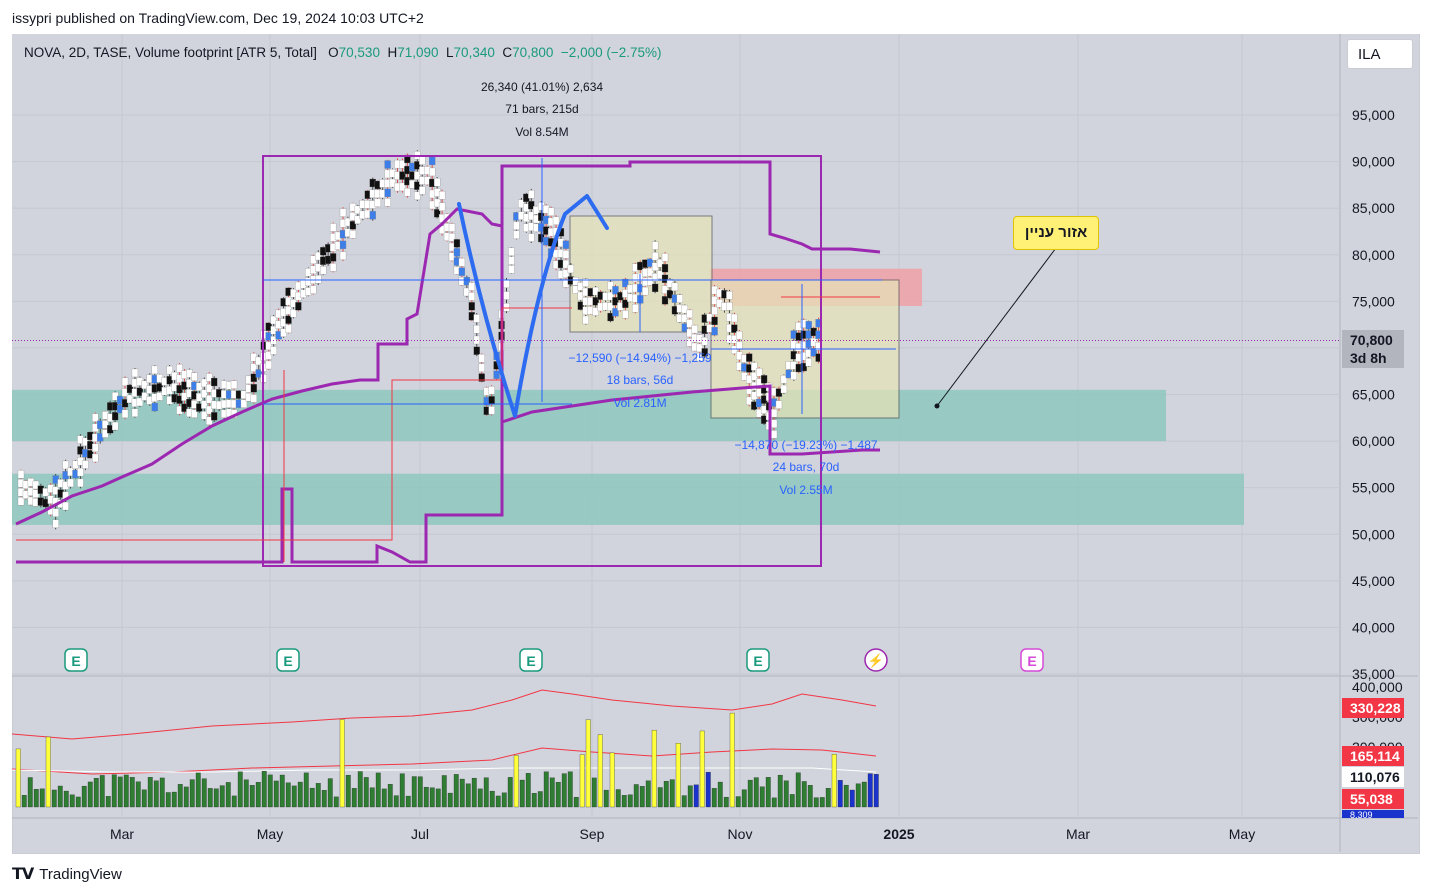 The height and width of the screenshot is (896, 1431). I want to click on purple-lower-line, so click(690, 420).